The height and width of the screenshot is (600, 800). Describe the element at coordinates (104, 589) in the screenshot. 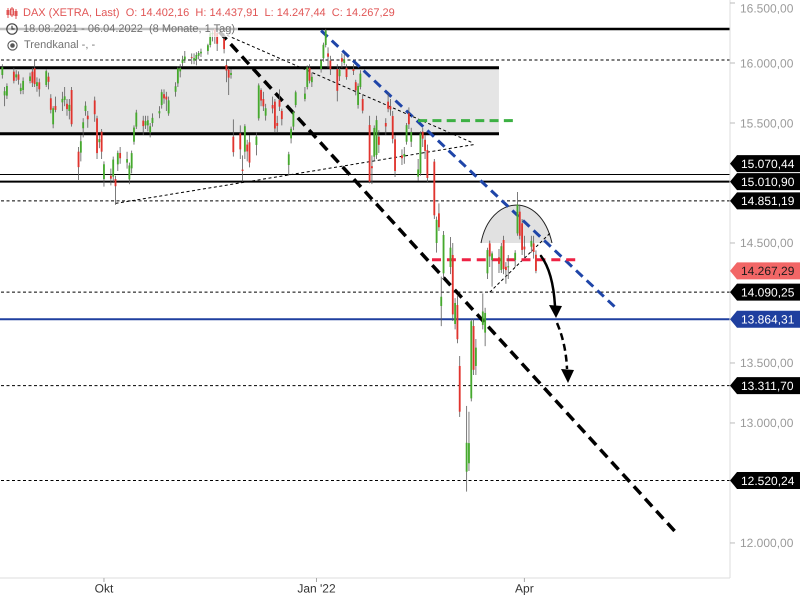

I see `x-tick-label: Okt` at that location.